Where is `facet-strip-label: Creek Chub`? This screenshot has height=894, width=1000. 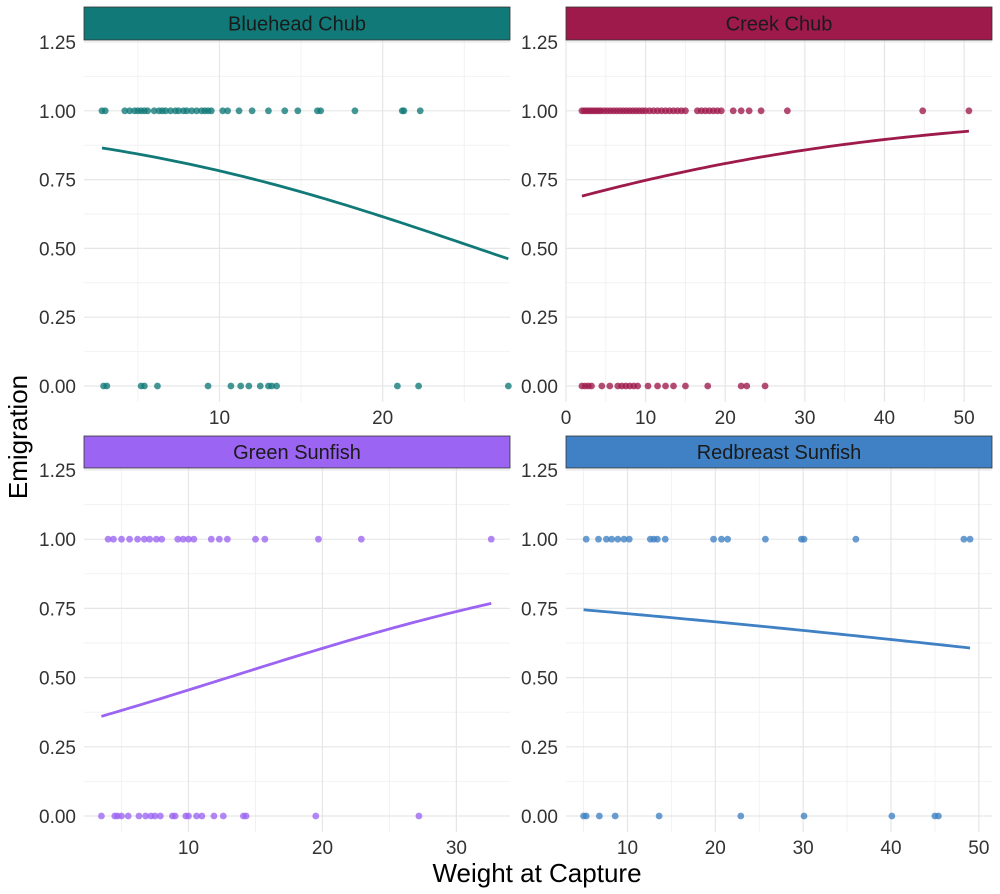 facet-strip-label: Creek Chub is located at coordinates (779, 25).